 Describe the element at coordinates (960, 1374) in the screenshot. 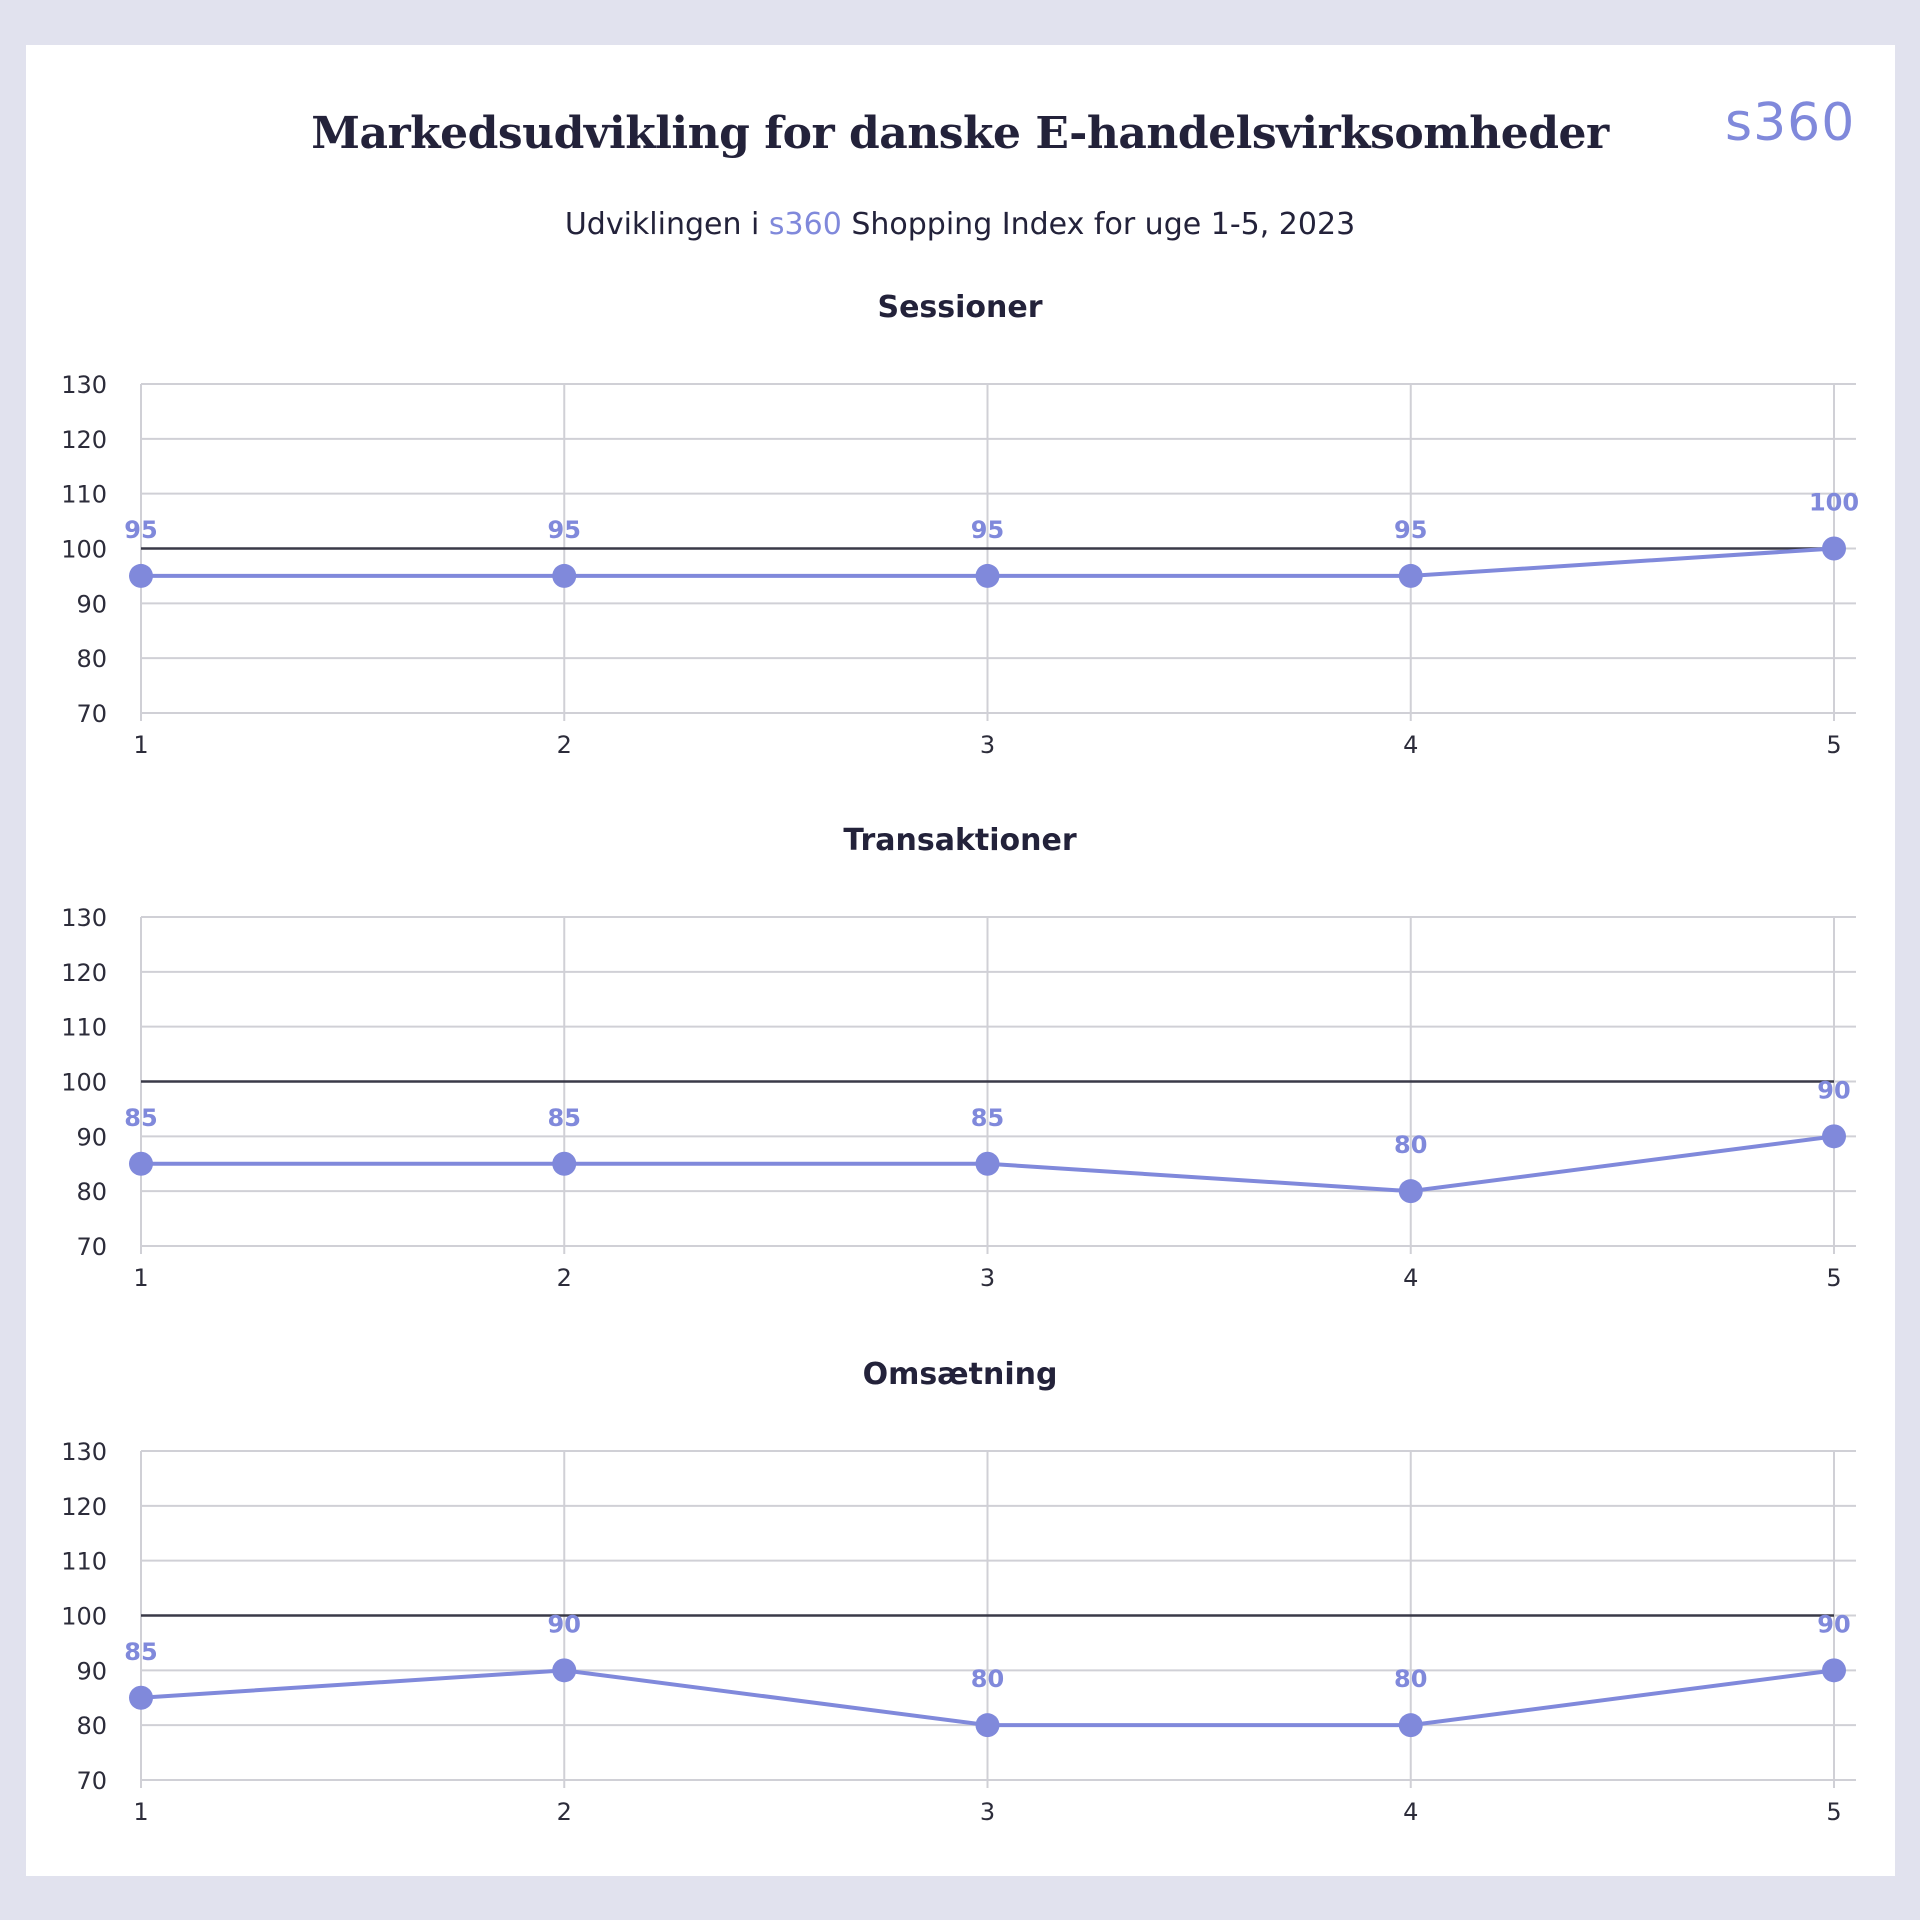

I see `chart-title: Omsætning` at that location.